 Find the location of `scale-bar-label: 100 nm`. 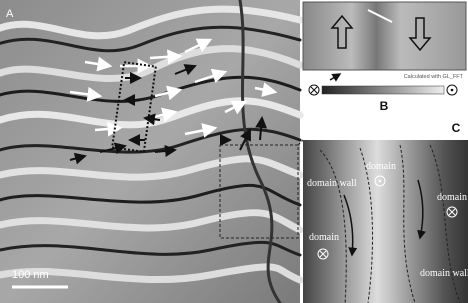

scale-bar-label: 100 nm is located at coordinates (30, 275).